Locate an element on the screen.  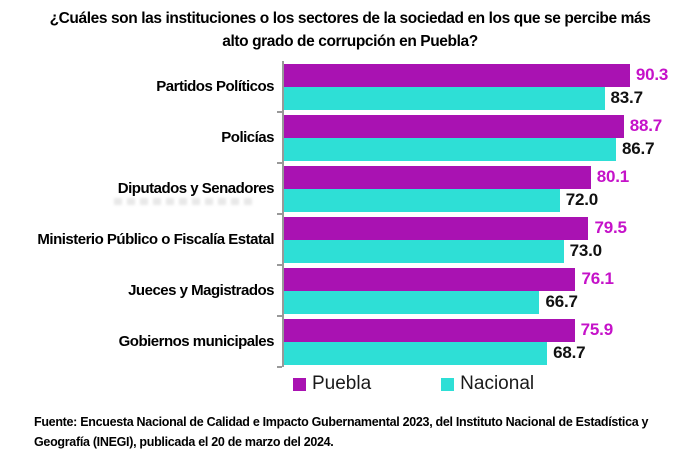
bar-track: 73.0 is located at coordinates (464, 251).